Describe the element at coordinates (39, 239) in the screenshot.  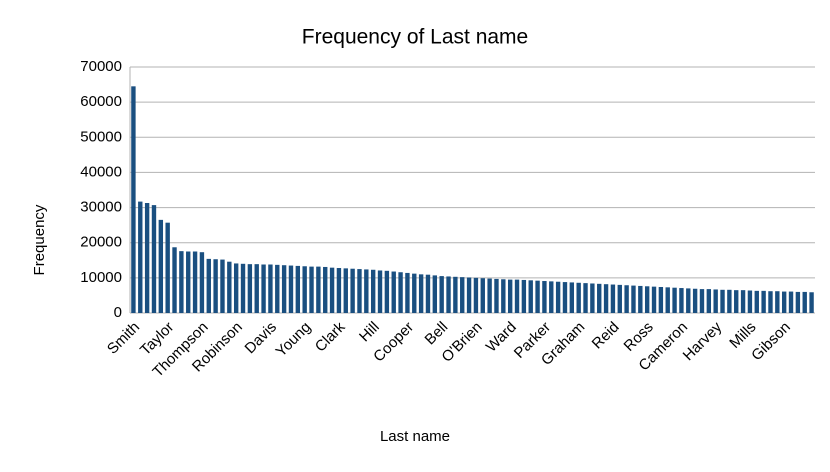
I see `y-axis-label: Frequency` at that location.